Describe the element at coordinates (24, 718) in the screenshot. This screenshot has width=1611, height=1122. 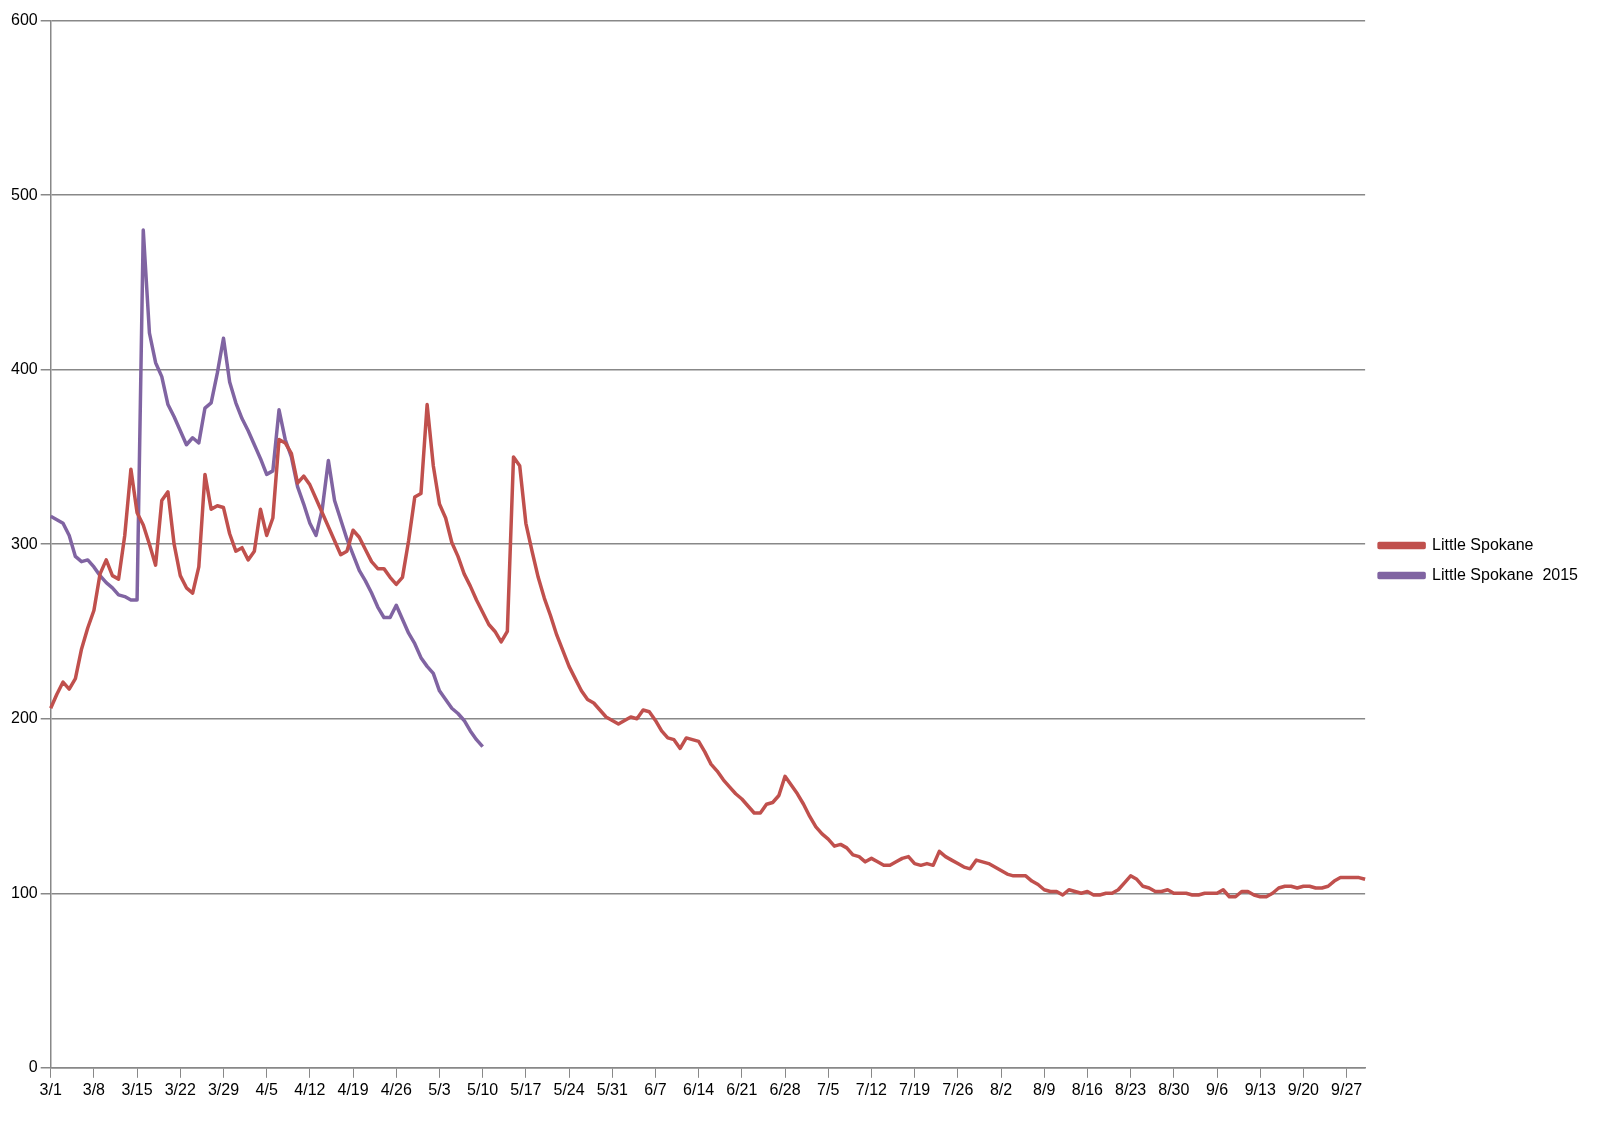
I see `y-tick-label: 200` at that location.